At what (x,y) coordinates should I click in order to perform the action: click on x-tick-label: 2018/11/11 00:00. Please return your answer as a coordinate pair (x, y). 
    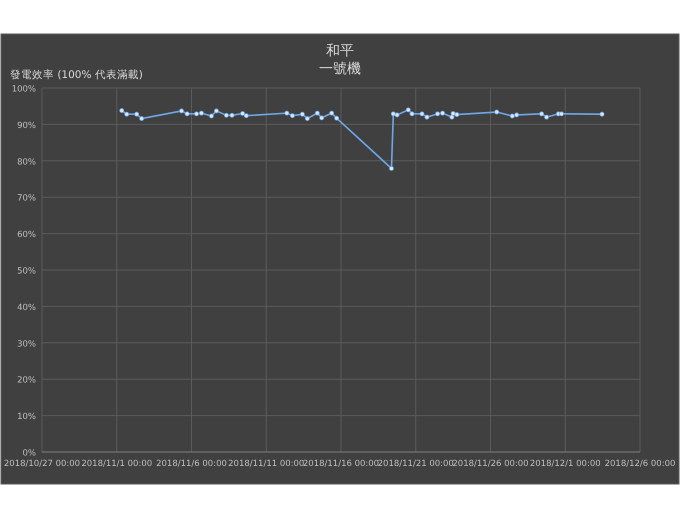
    Looking at the image, I should click on (266, 464).